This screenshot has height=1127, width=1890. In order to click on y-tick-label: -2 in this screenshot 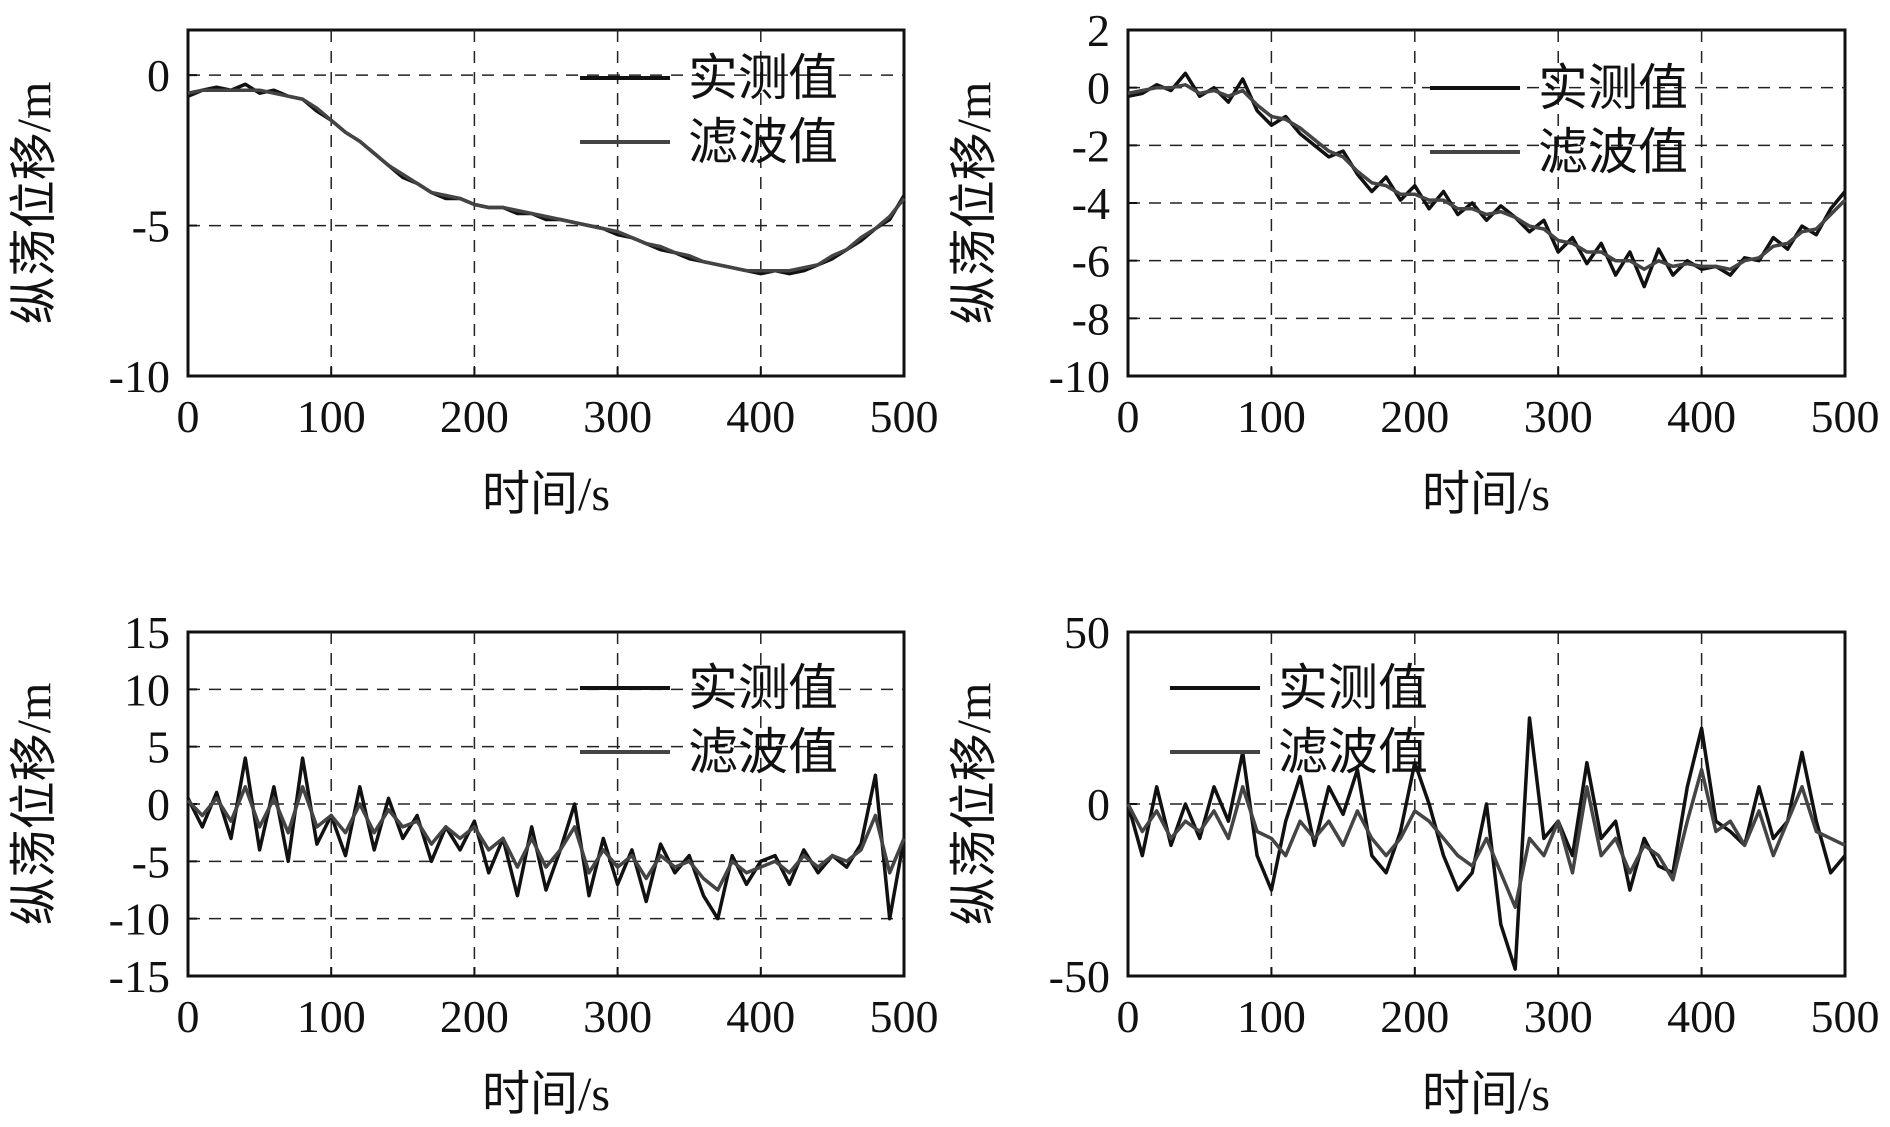, I will do `click(1091, 145)`.